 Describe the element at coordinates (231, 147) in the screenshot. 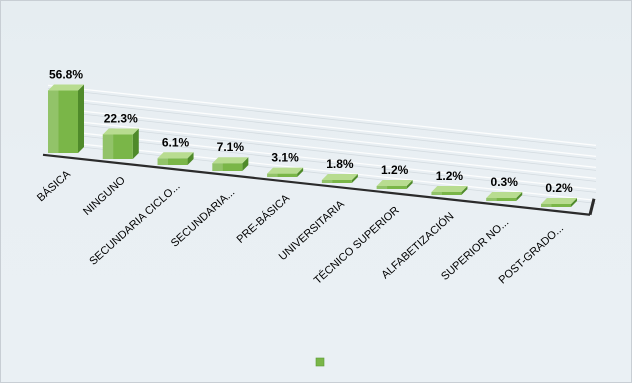

I see `data-label: 7.1%` at that location.